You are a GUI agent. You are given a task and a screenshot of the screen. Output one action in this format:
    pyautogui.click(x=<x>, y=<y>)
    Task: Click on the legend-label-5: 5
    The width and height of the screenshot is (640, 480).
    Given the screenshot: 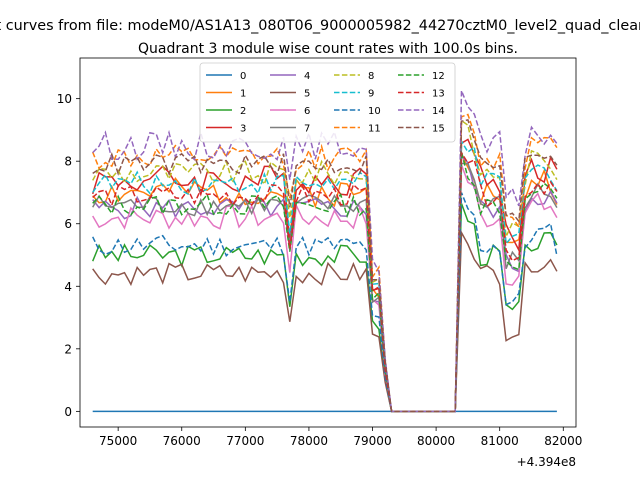 What is the action you would take?
    pyautogui.click(x=307, y=94)
    